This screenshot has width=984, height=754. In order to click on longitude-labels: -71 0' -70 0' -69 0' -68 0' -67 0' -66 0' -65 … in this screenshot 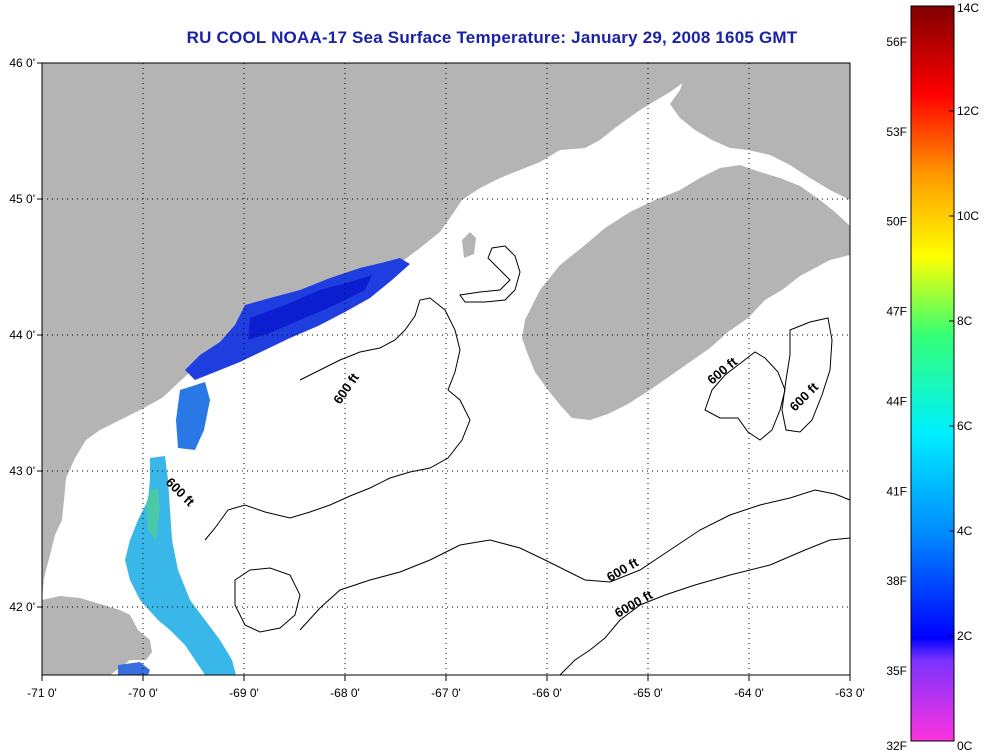, I will do `click(446, 687)`.